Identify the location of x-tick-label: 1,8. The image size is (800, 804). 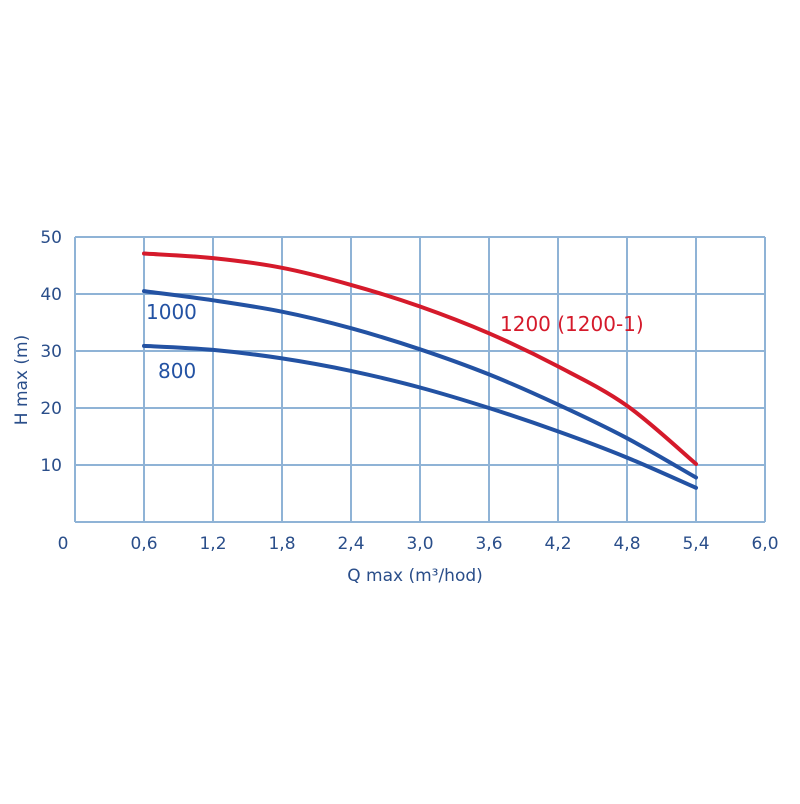
(281, 544).